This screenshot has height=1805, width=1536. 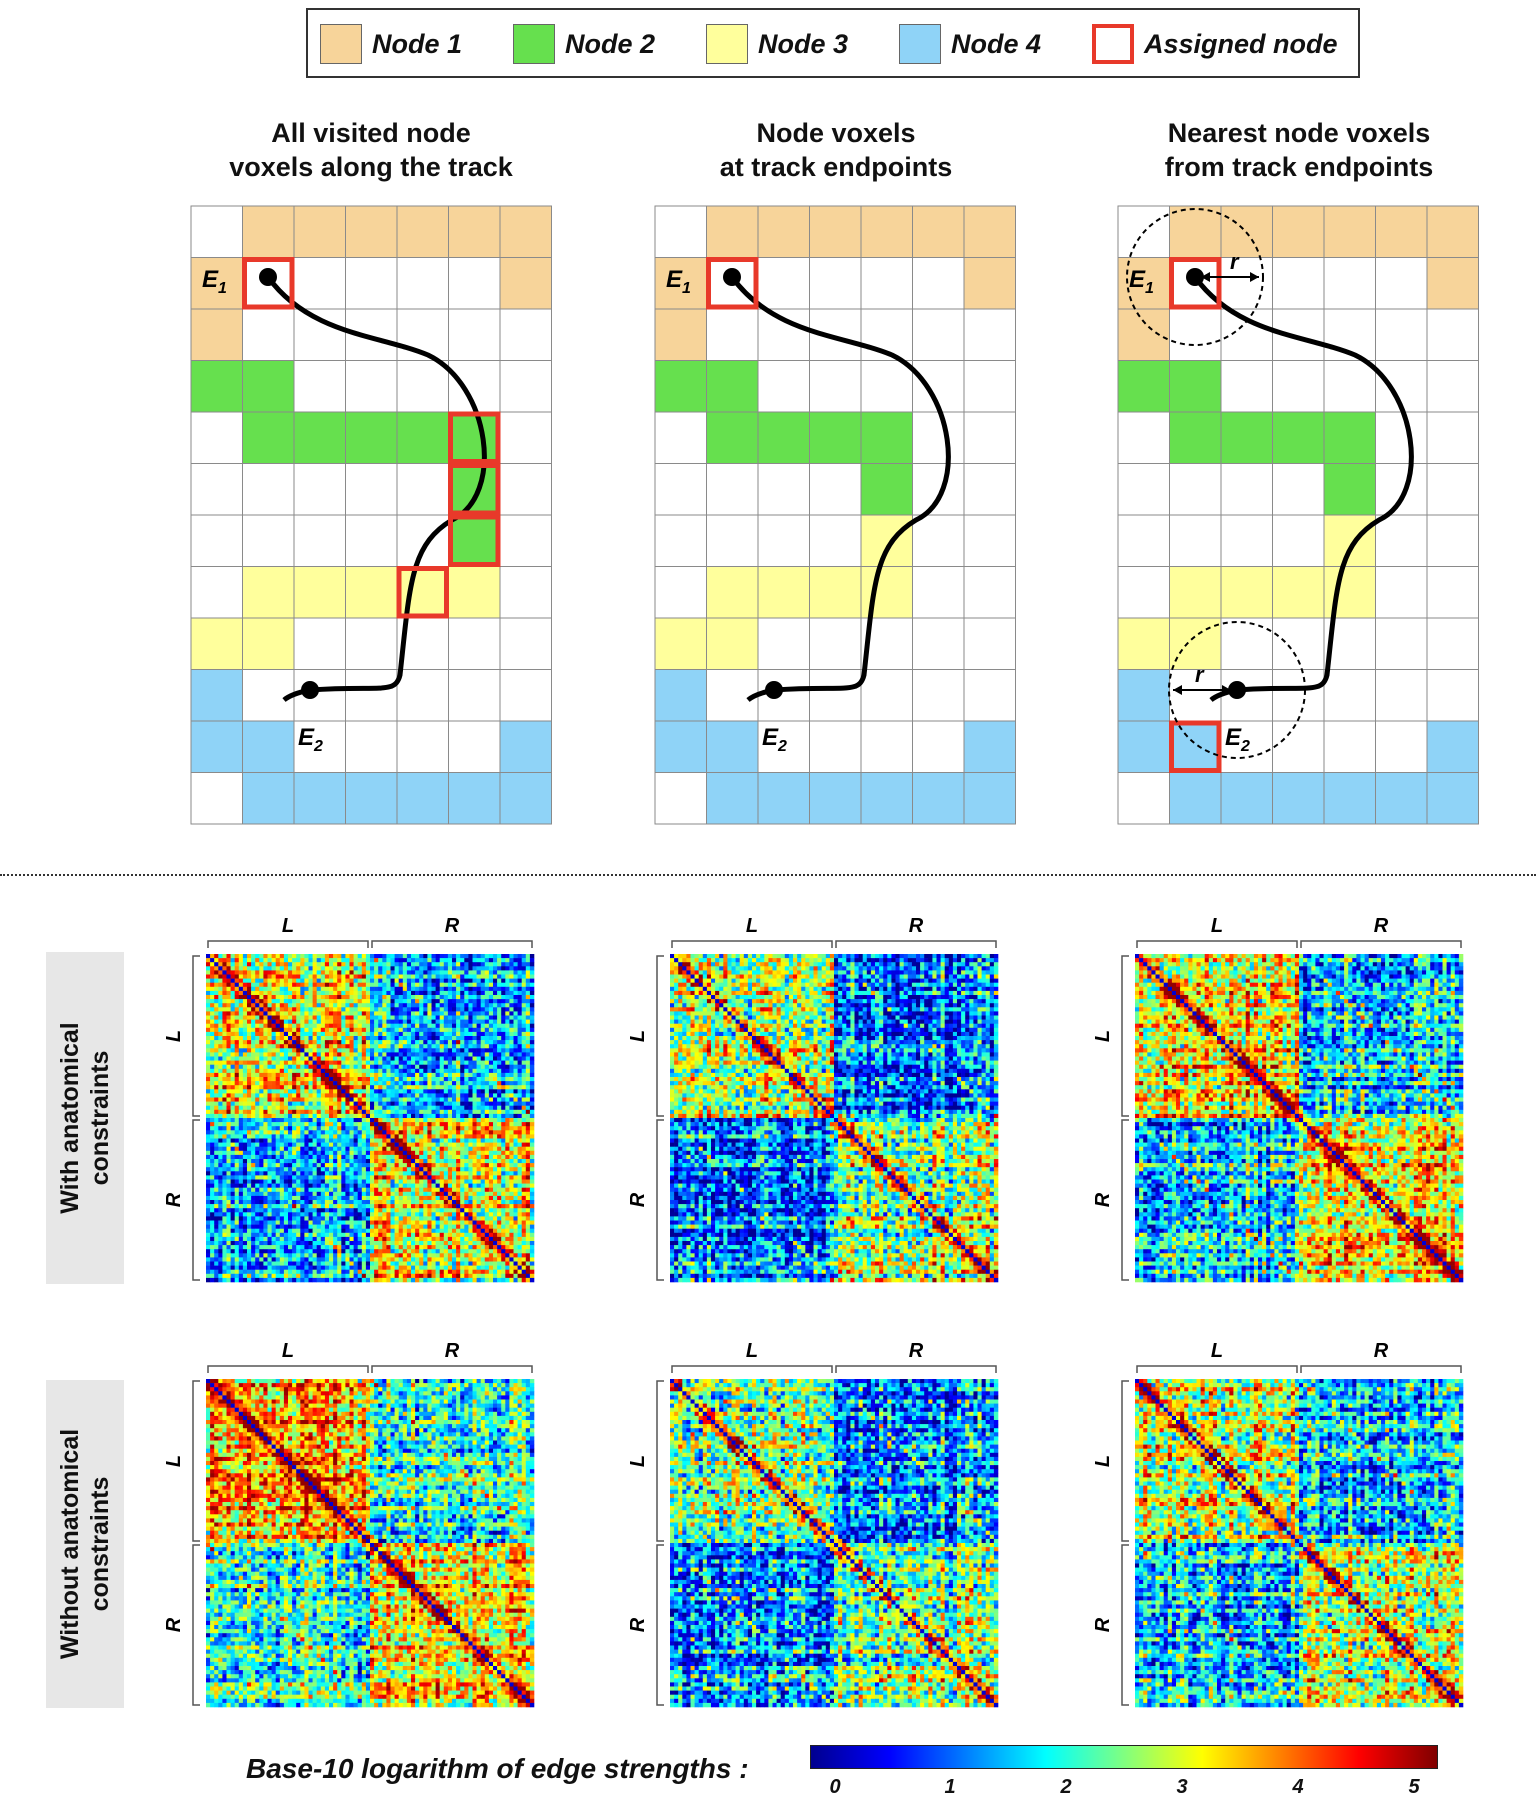 I want to click on endpoint-e1-dot, so click(x=1195, y=277).